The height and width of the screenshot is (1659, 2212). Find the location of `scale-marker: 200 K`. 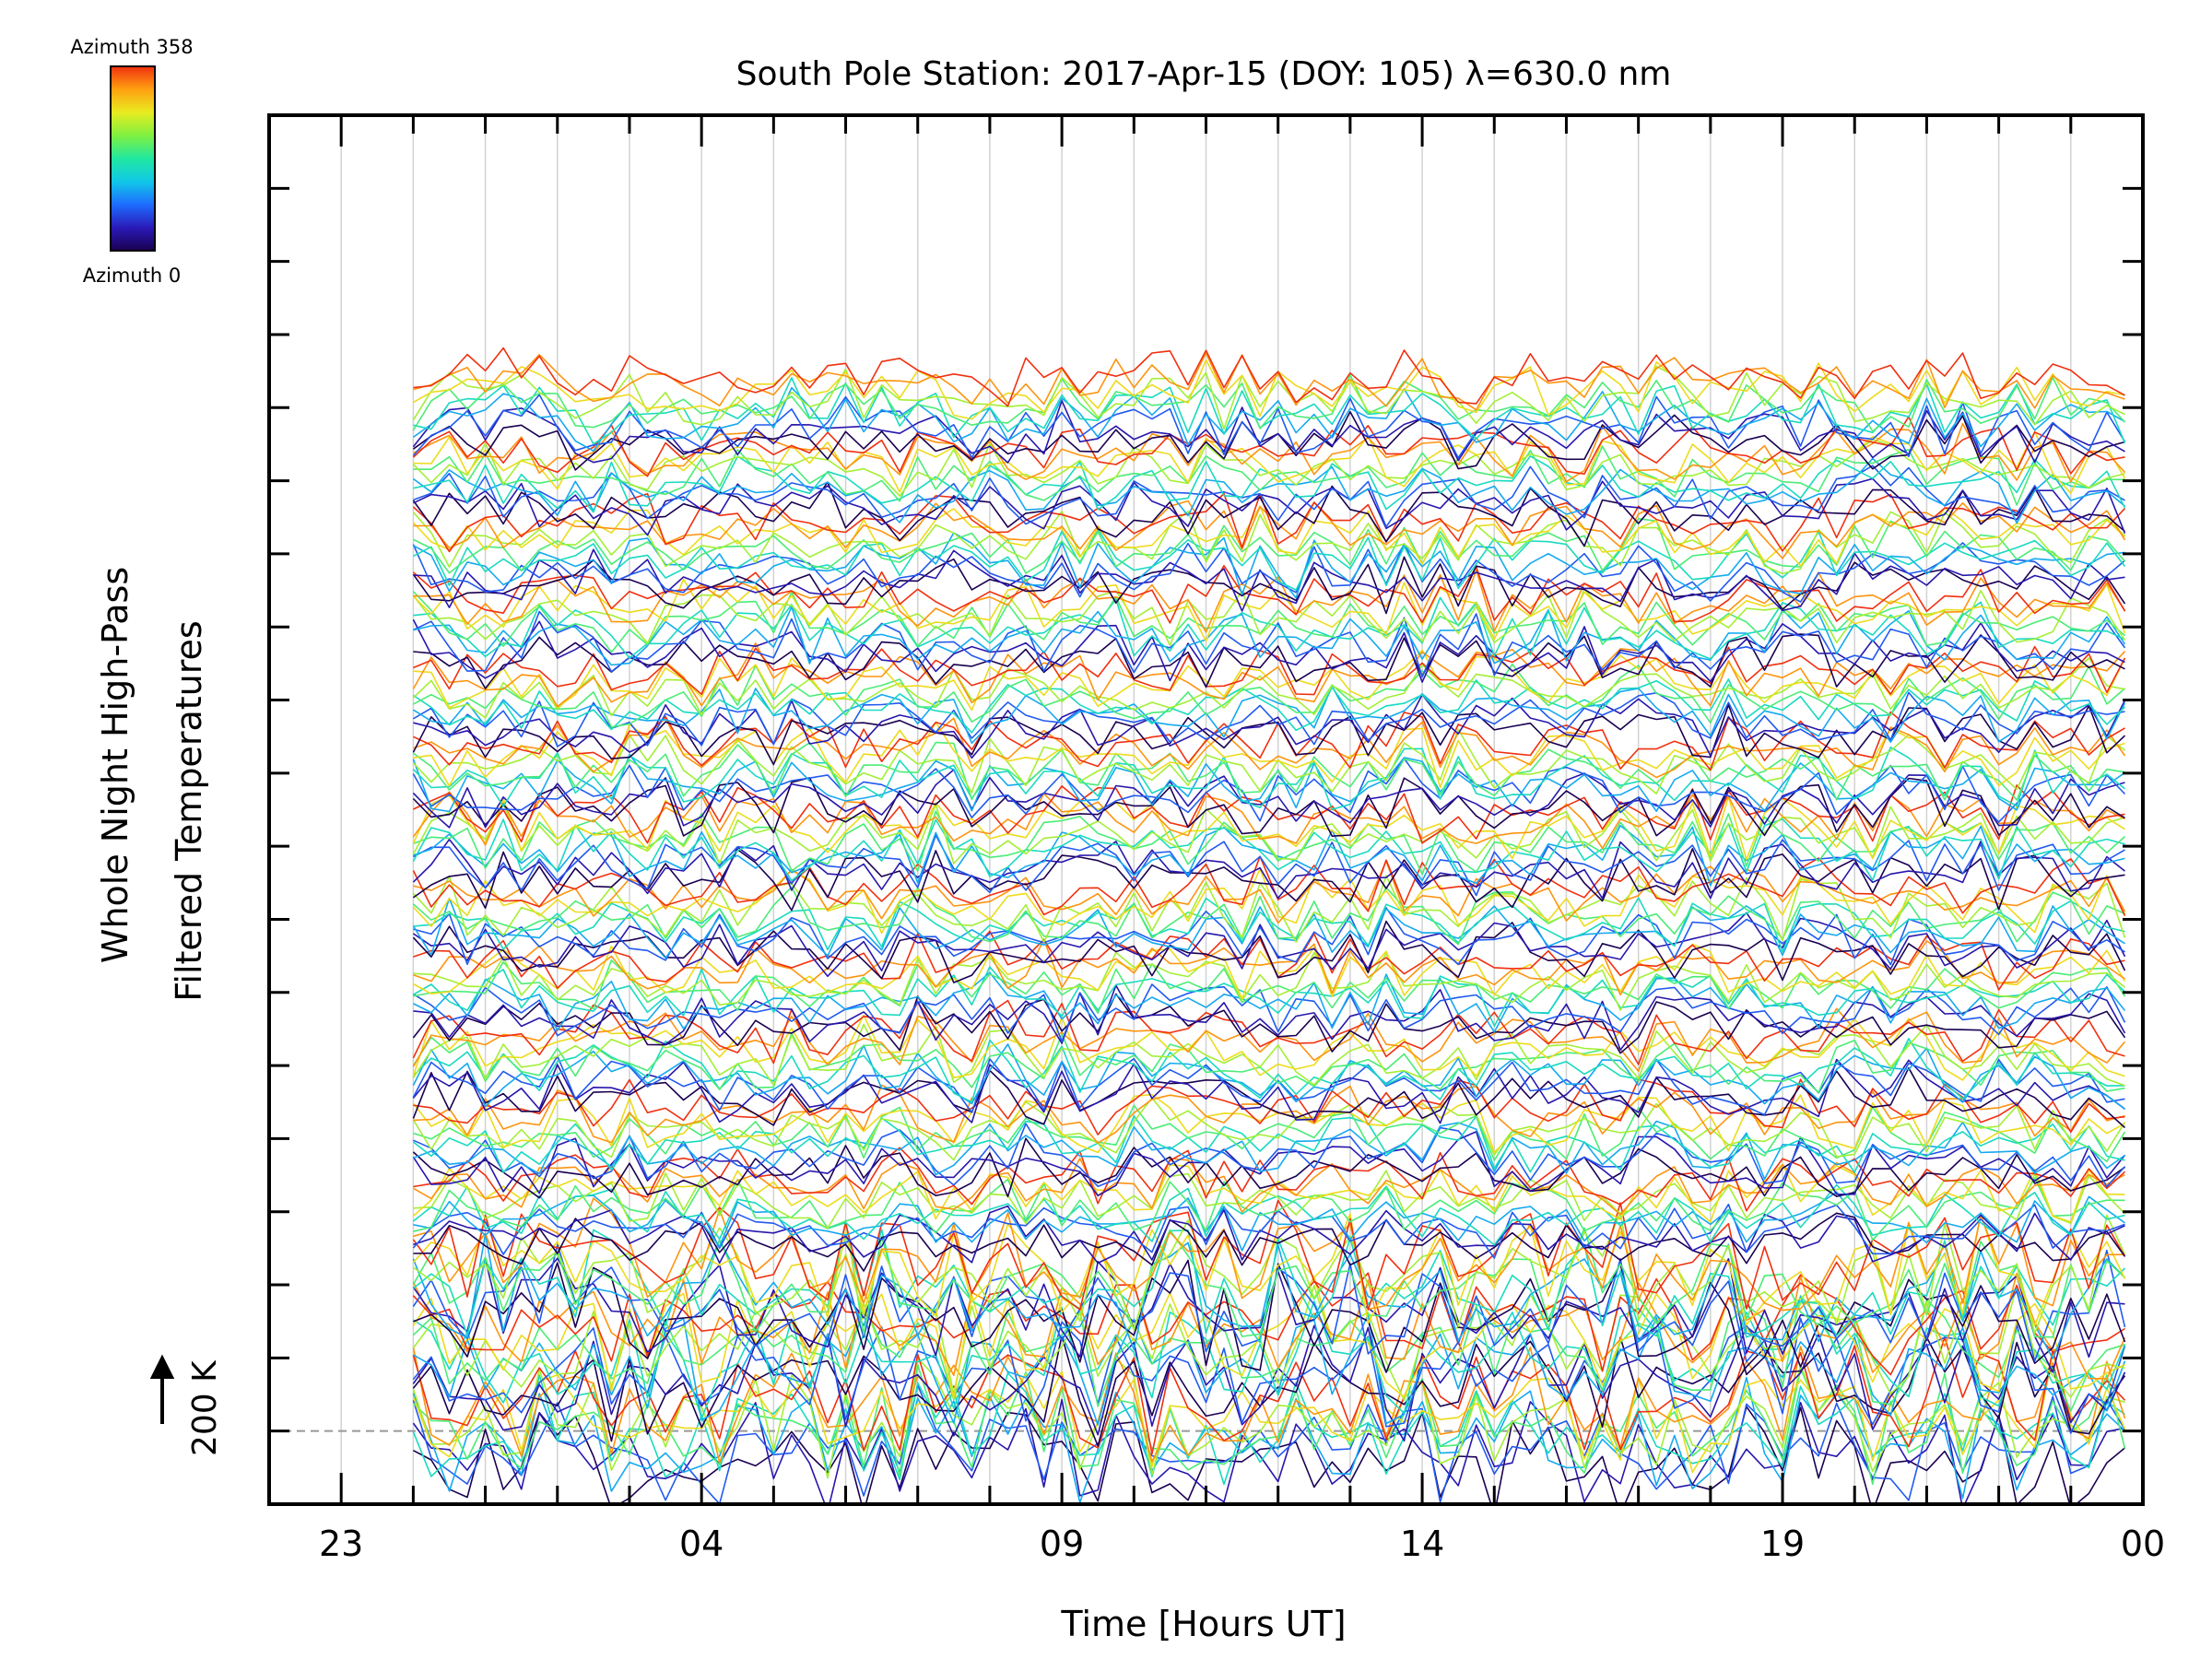

scale-marker: 200 K is located at coordinates (186, 1405).